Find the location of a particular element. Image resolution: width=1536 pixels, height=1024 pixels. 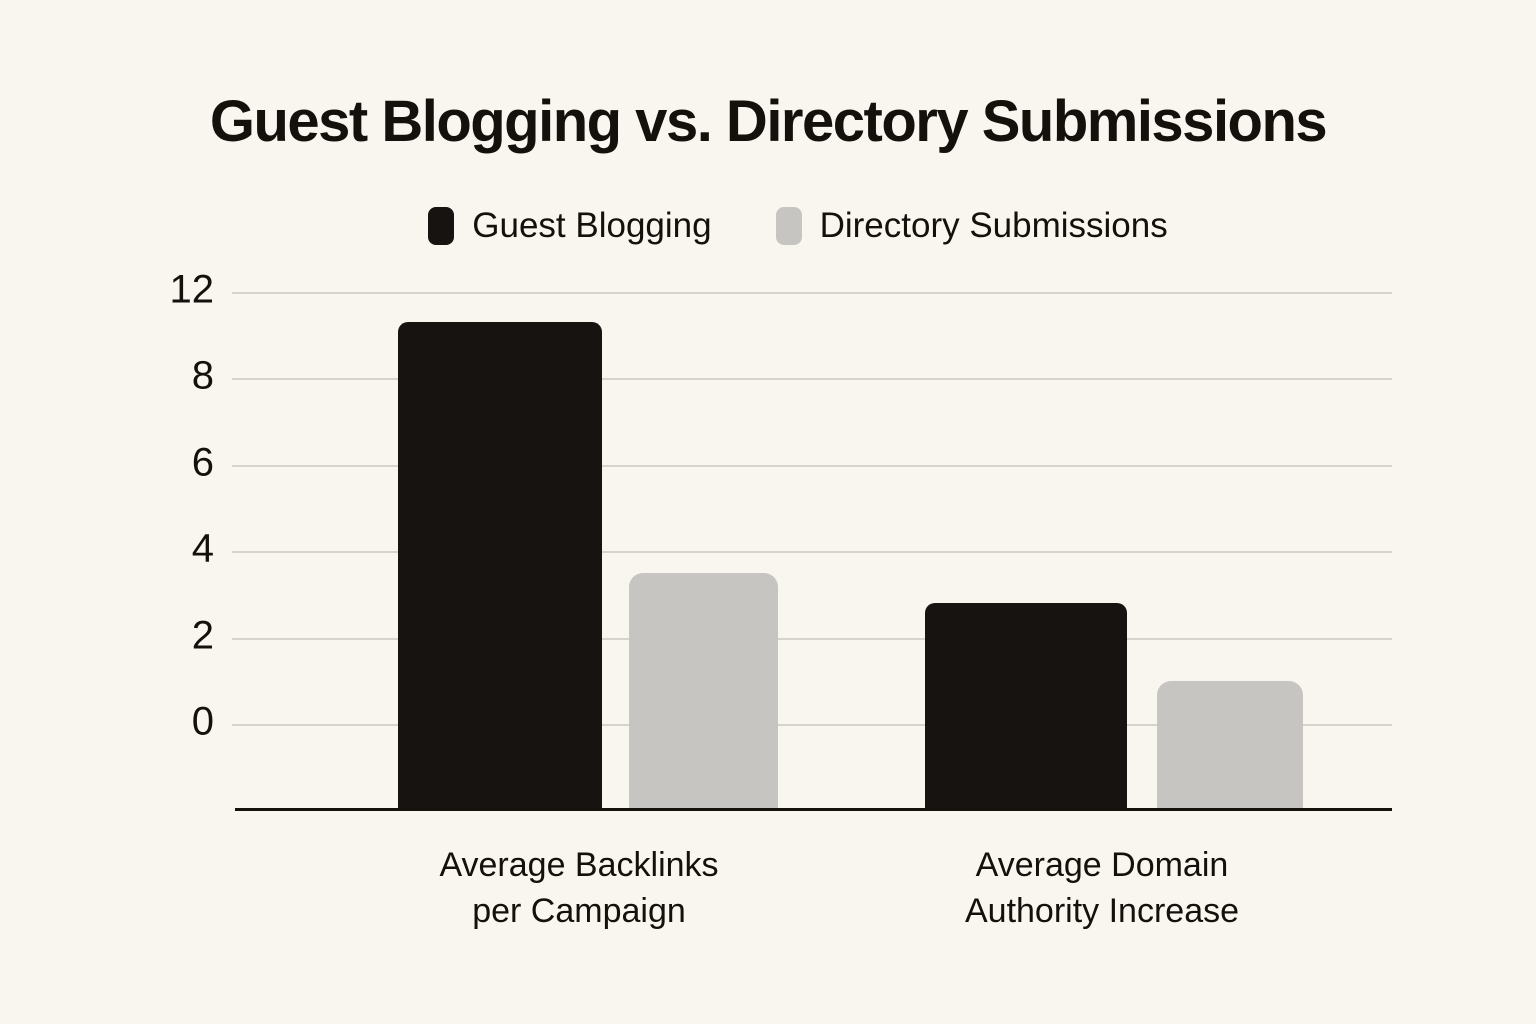

legend: Guest Blogging Directory Submissions is located at coordinates (783, 226).